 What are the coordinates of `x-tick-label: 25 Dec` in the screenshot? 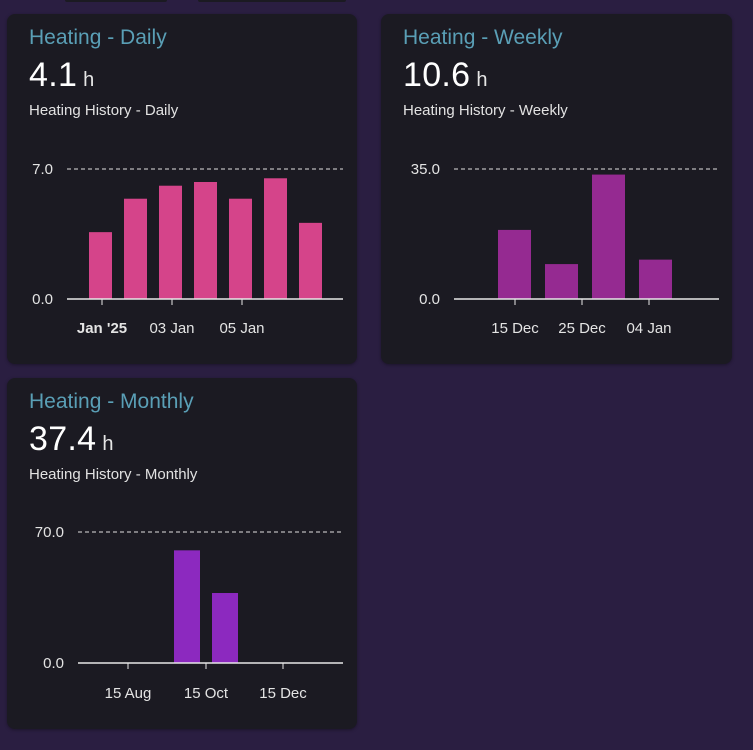 It's located at (582, 328).